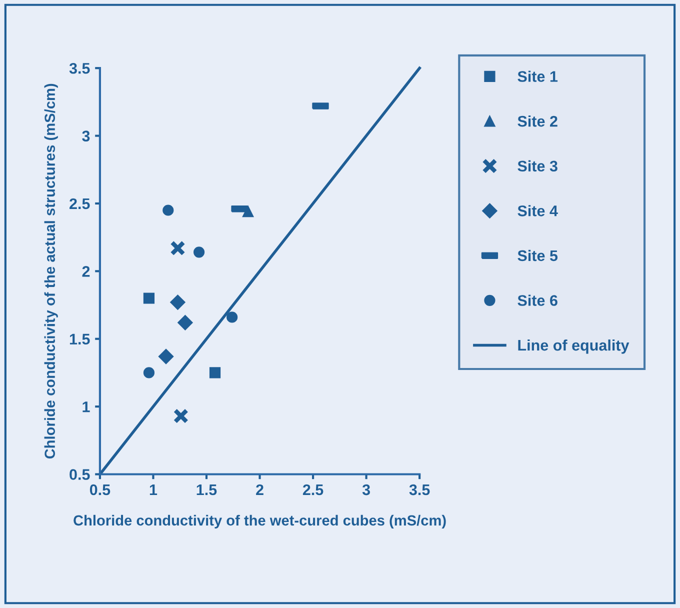 This screenshot has width=680, height=608. Describe the element at coordinates (80, 339) in the screenshot. I see `y-tick-label: 1.5` at that location.